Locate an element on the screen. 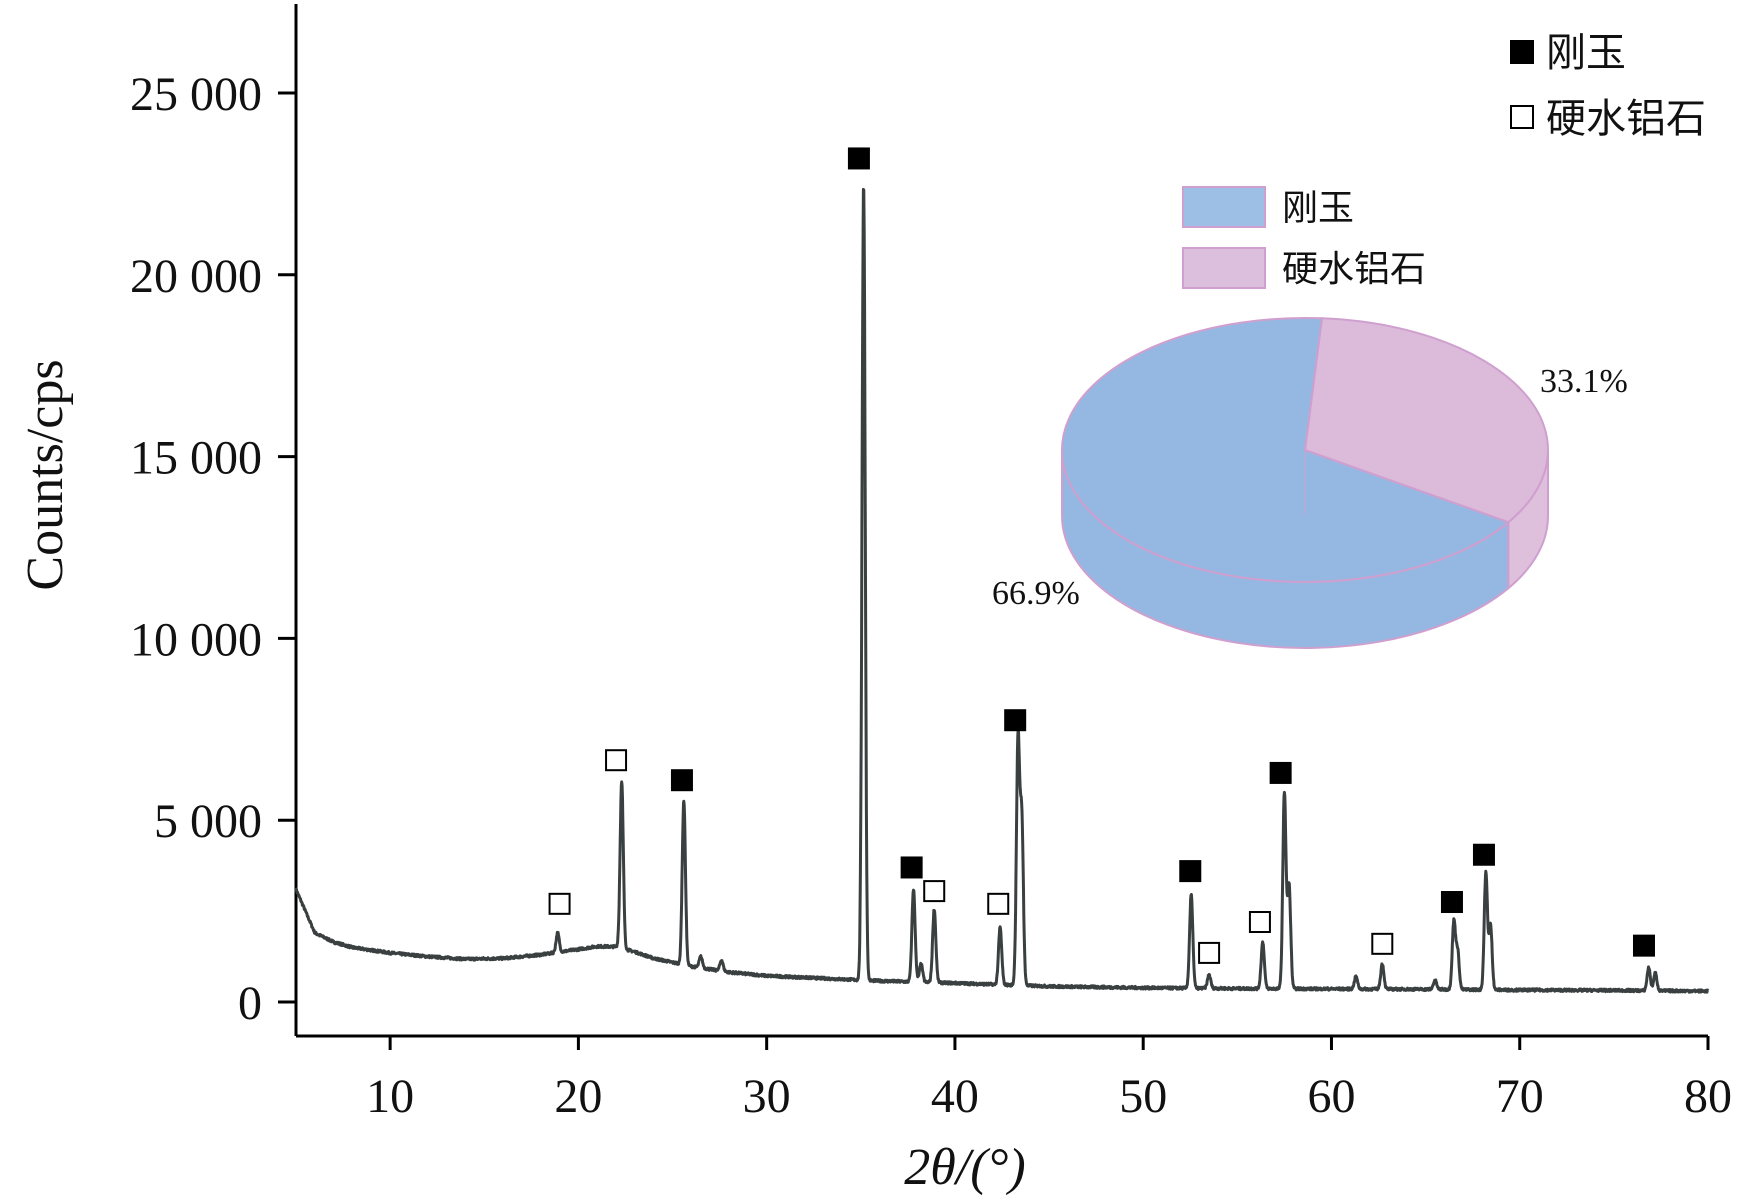 Image resolution: width=1744 pixels, height=1200 pixels. pie-legend: 刚玉 硬水铝石 is located at coordinates (1304, 238).